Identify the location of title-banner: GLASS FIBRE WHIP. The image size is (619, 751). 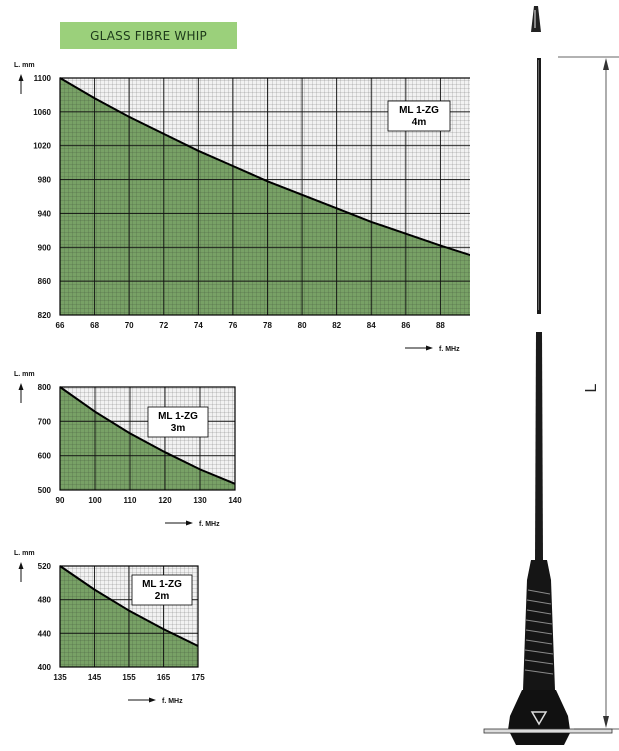
(148, 35).